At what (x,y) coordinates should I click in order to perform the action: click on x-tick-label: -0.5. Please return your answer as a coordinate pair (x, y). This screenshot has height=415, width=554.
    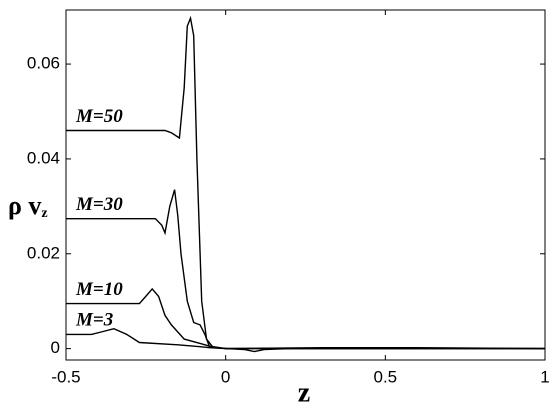
    Looking at the image, I should click on (65, 376).